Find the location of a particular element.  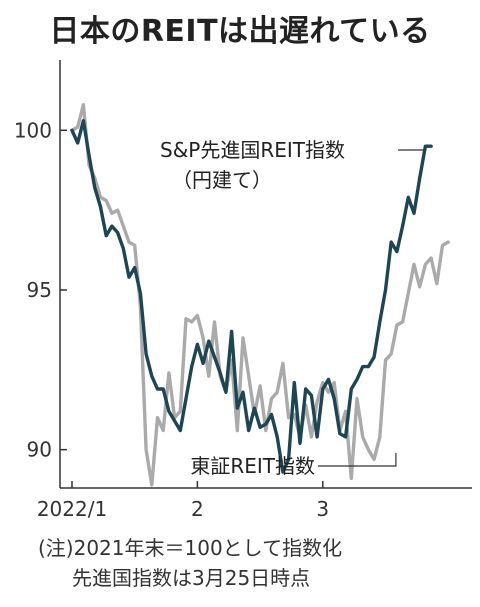

legend-label-tse: 東証REIT指数 is located at coordinates (252, 466).